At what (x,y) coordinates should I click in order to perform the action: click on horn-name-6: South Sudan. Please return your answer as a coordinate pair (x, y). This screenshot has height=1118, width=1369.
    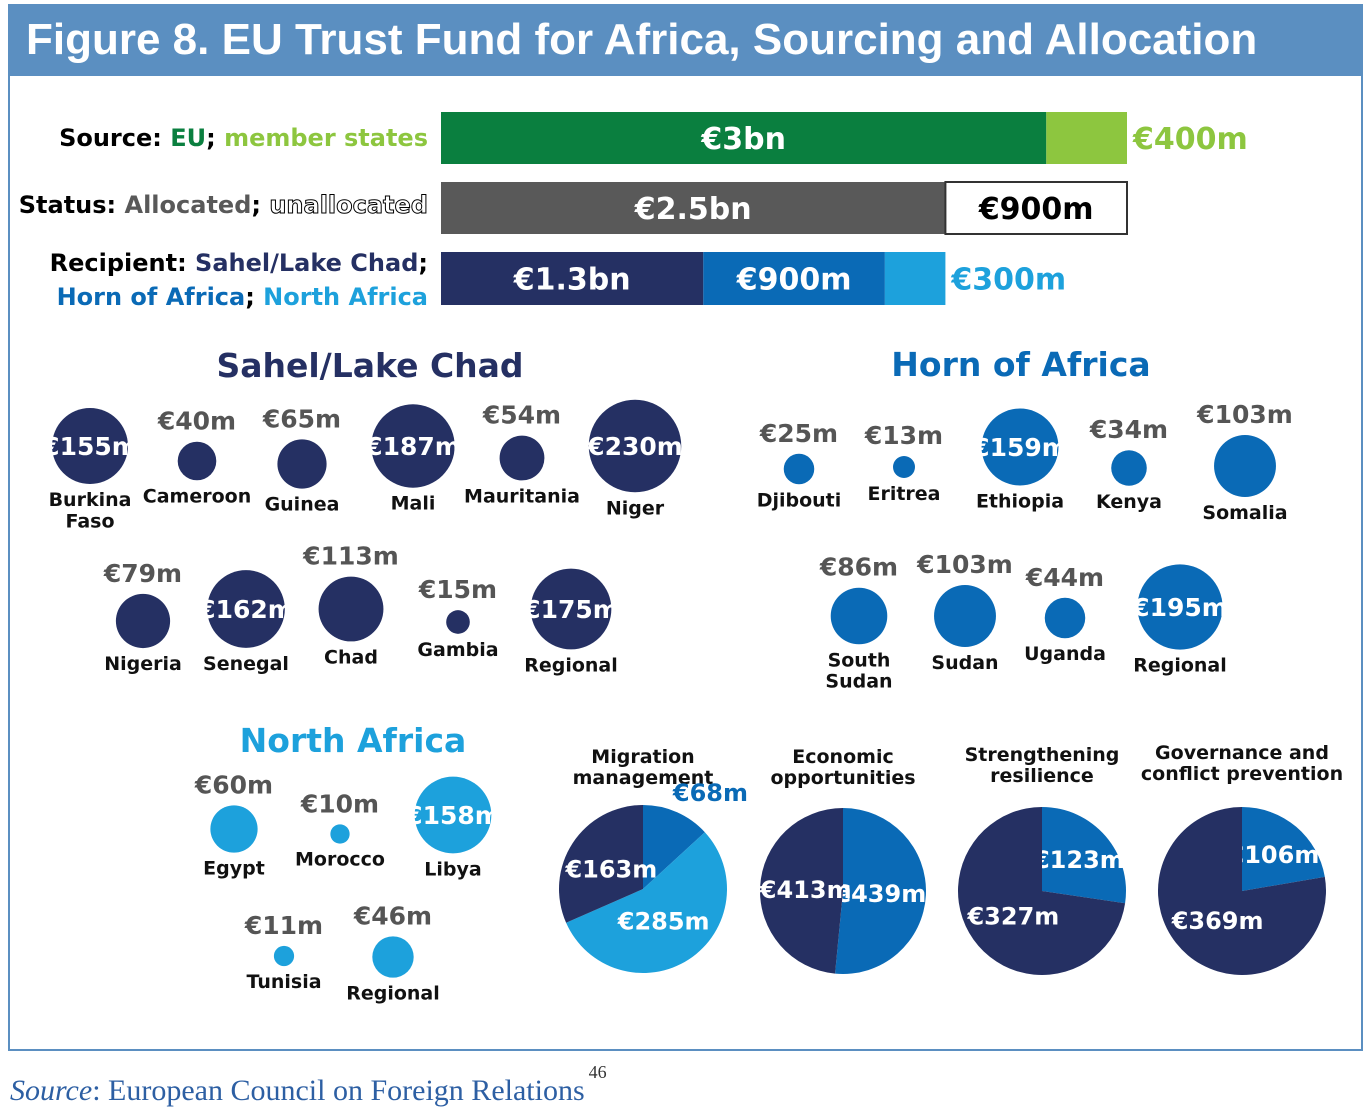
    Looking at the image, I should click on (858, 670).